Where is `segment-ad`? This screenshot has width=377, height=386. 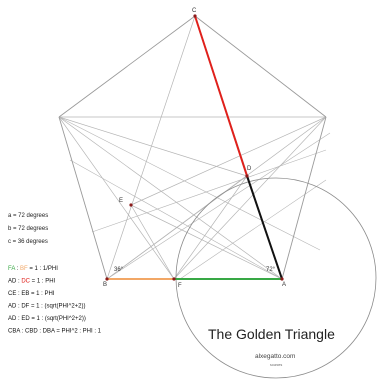
segment-ad is located at coordinates (264, 227).